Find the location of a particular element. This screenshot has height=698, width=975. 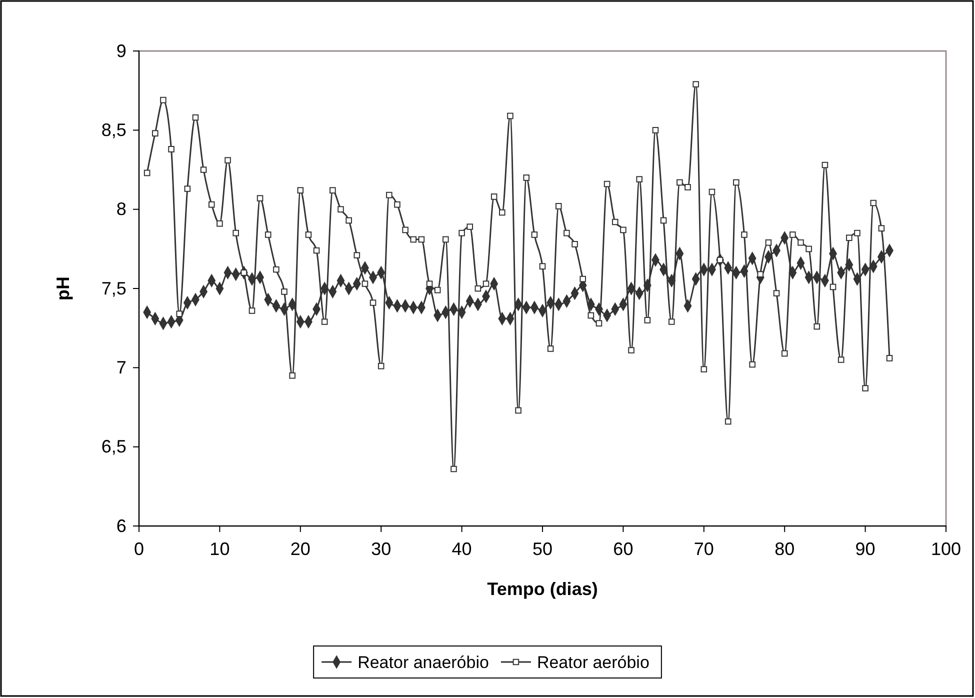

x-tick-label: 100 is located at coordinates (946, 548).